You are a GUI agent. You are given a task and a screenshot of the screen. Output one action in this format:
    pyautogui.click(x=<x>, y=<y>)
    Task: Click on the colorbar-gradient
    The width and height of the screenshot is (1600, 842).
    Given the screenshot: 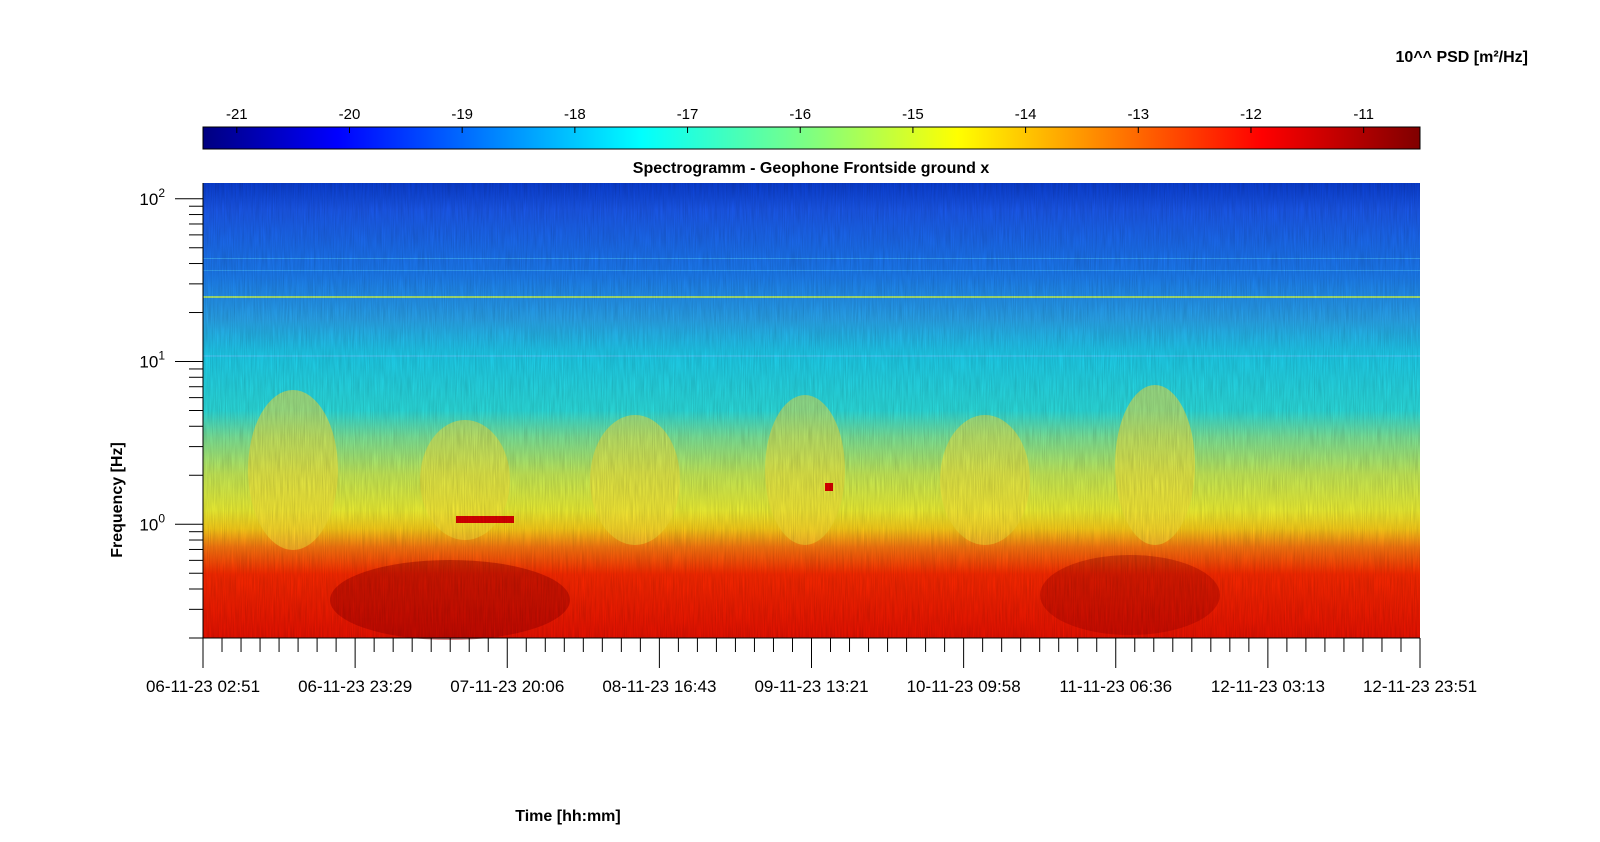 What is the action you would take?
    pyautogui.click(x=811, y=138)
    